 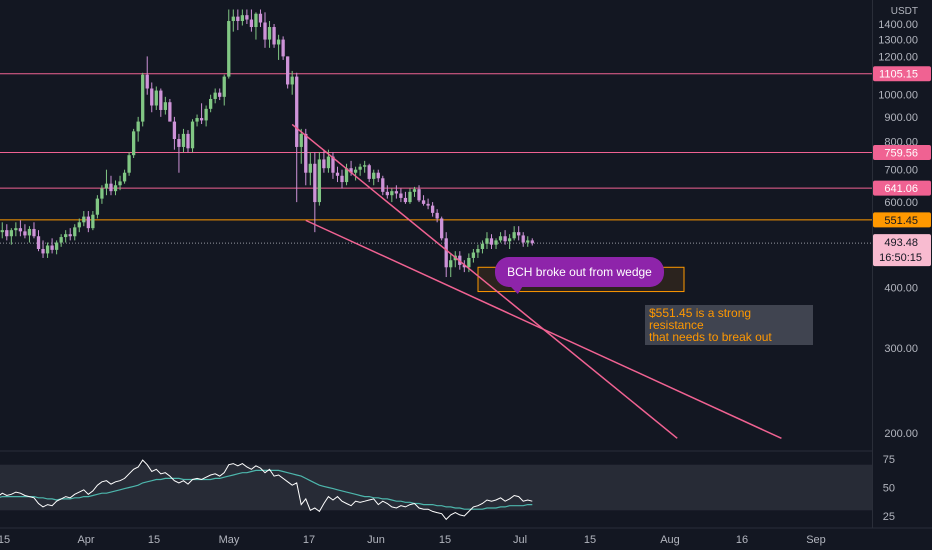 I want to click on time-tick-label: 17, so click(x=309, y=540).